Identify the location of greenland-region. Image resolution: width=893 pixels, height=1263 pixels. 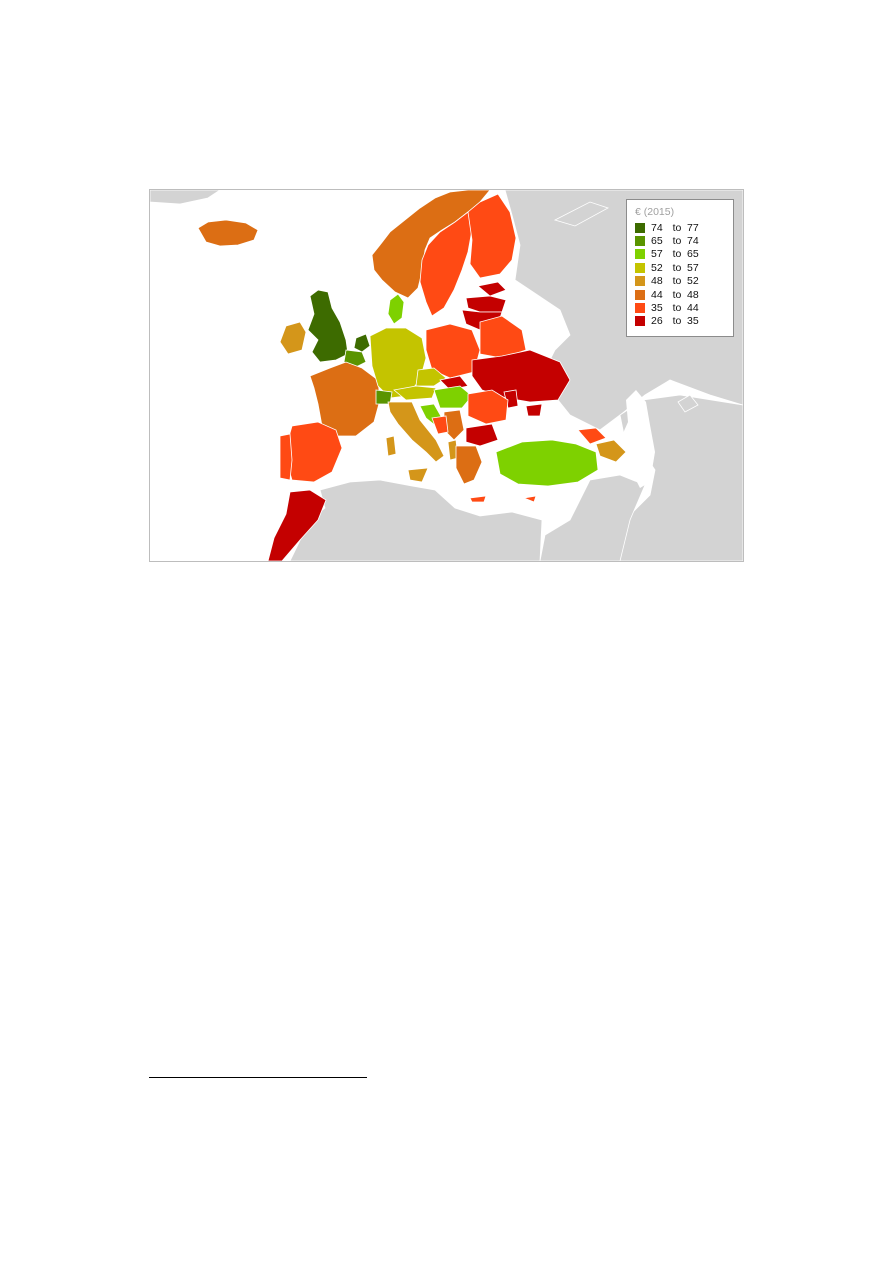
(185, 197).